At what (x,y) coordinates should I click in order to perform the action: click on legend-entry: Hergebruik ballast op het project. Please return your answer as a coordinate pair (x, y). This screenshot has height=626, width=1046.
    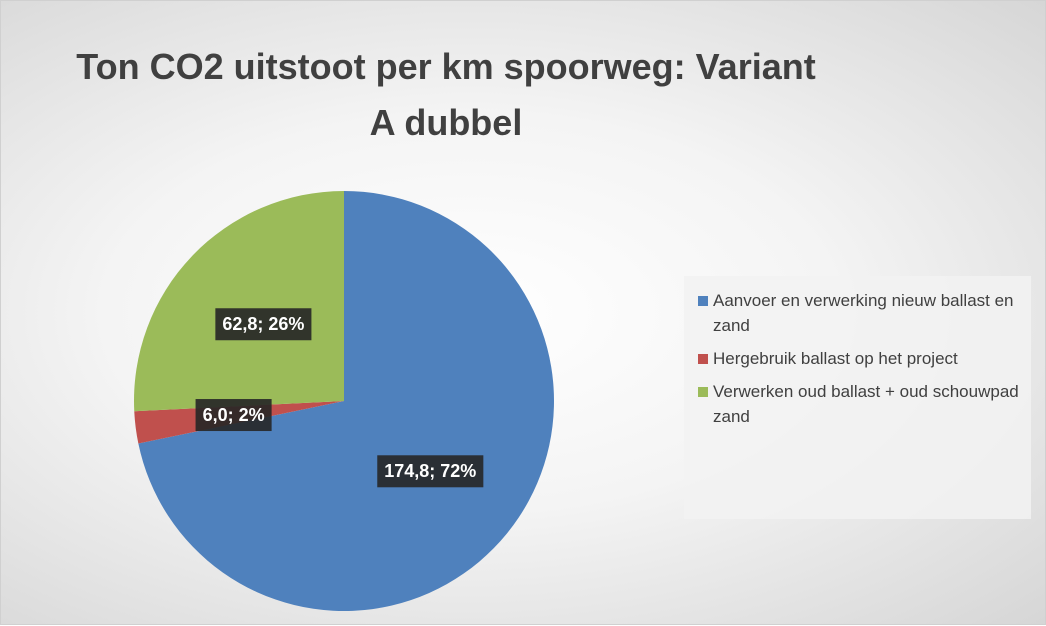
    Looking at the image, I should click on (858, 358).